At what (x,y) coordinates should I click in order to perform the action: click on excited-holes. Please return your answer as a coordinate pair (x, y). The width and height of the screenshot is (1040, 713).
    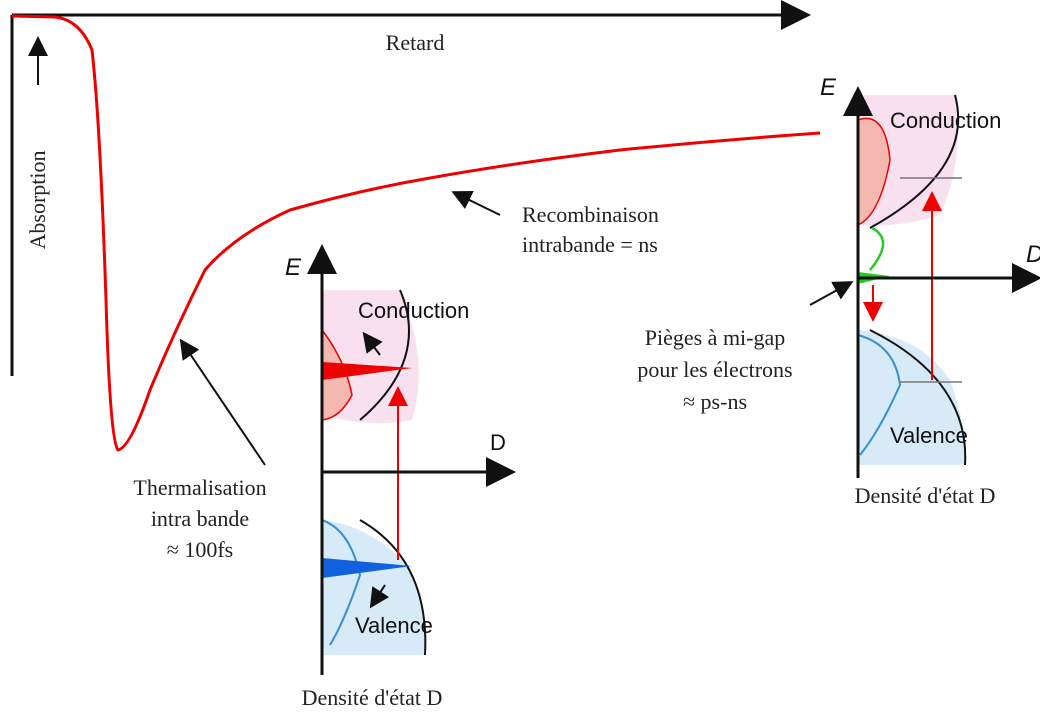
    Looking at the image, I should click on (367, 568).